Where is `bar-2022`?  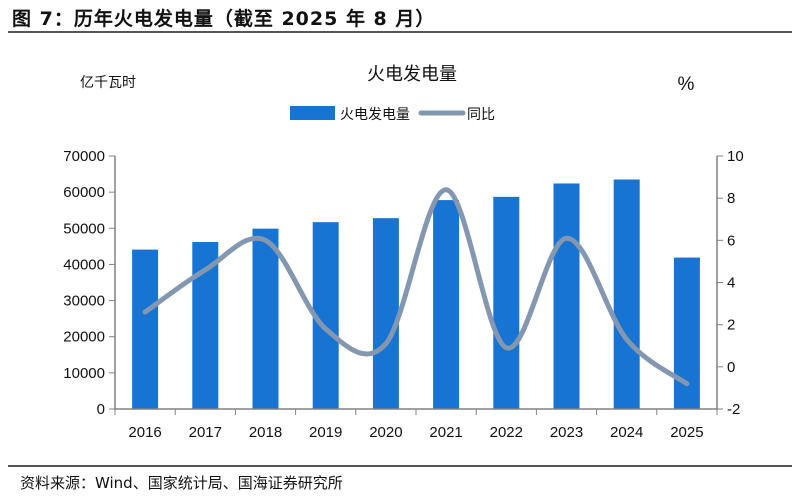 bar-2022 is located at coordinates (506, 302).